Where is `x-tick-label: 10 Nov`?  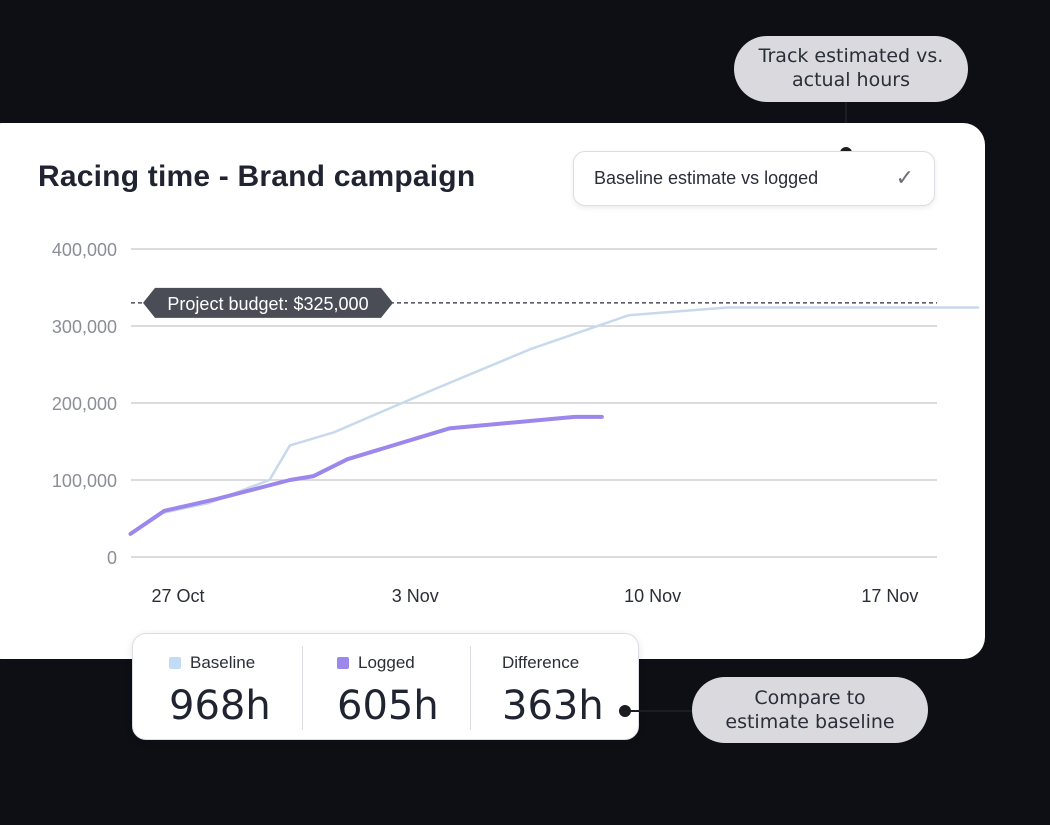
x-tick-label: 10 Nov is located at coordinates (652, 596).